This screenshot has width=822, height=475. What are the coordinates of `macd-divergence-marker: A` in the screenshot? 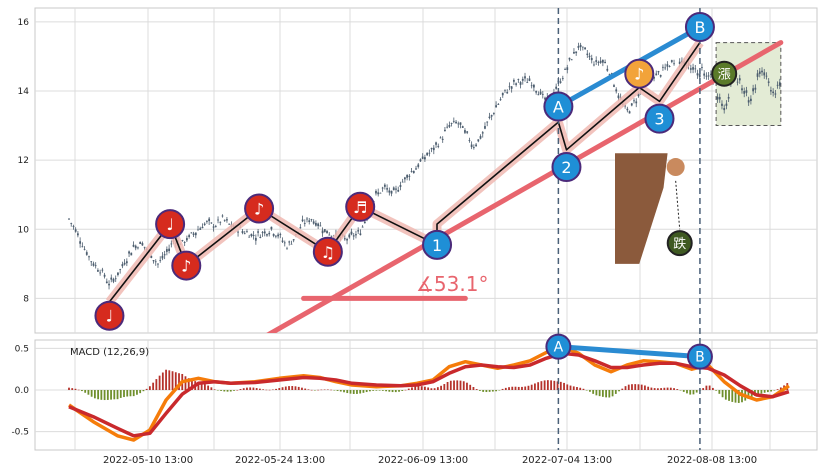 It's located at (558, 346).